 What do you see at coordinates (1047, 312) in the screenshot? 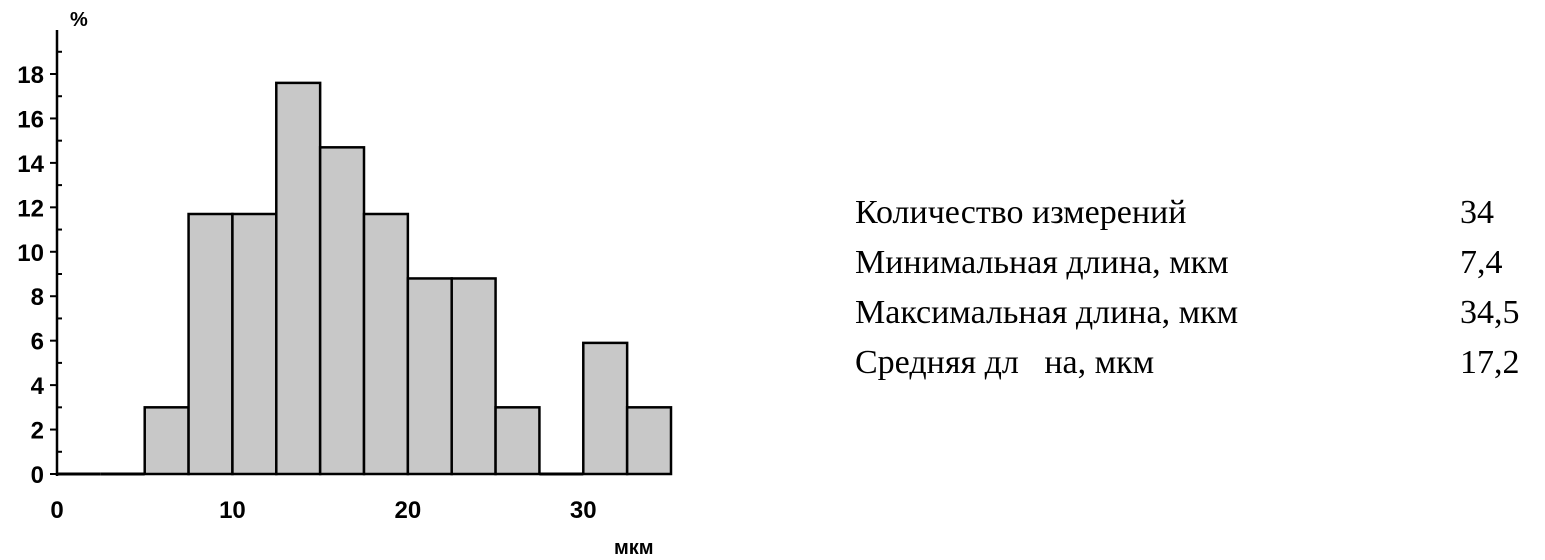
I see `stat-label: Максимальная длина, мкм` at bounding box center [1047, 312].